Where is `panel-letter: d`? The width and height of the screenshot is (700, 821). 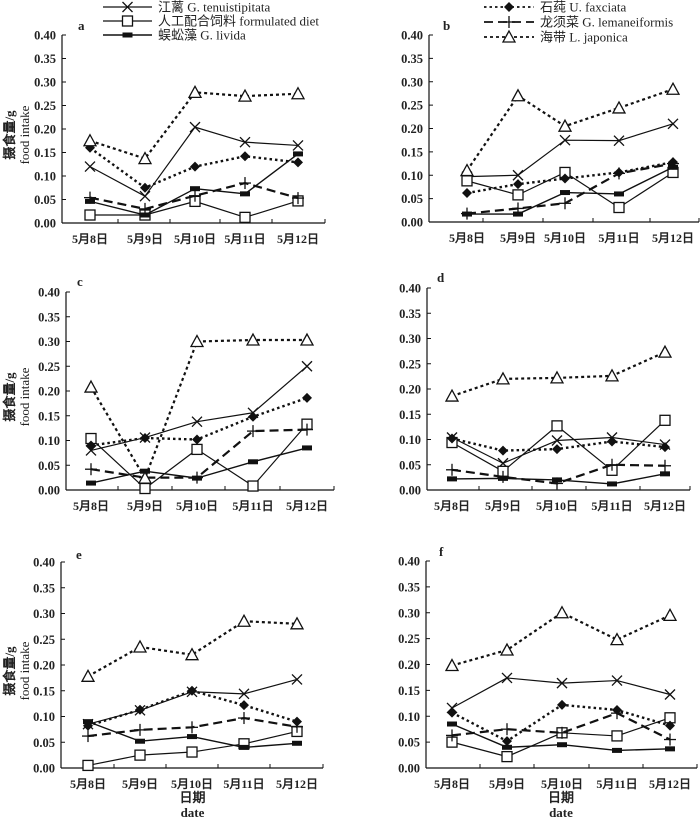 panel-letter: d is located at coordinates (441, 277).